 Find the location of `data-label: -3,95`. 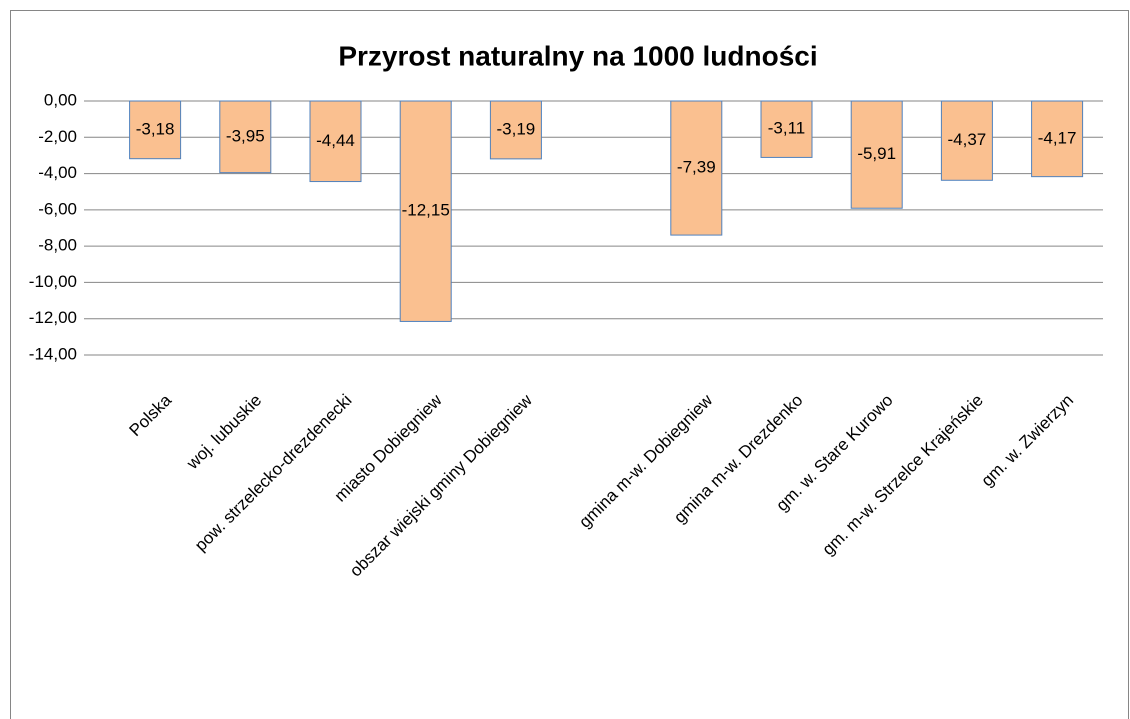

data-label: -3,95 is located at coordinates (245, 135).